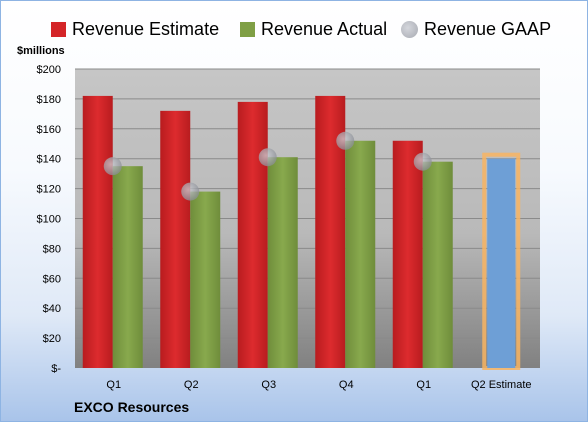 This screenshot has height=423, width=588. Describe the element at coordinates (324, 29) in the screenshot. I see `legend-actual-label: Revenue Actual` at that location.